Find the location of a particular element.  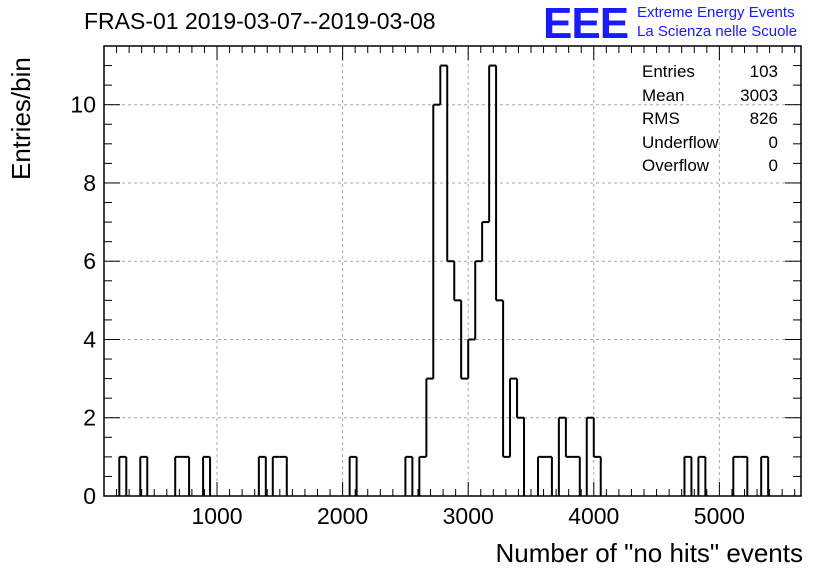

stat-value: 103 is located at coordinates (763, 71).